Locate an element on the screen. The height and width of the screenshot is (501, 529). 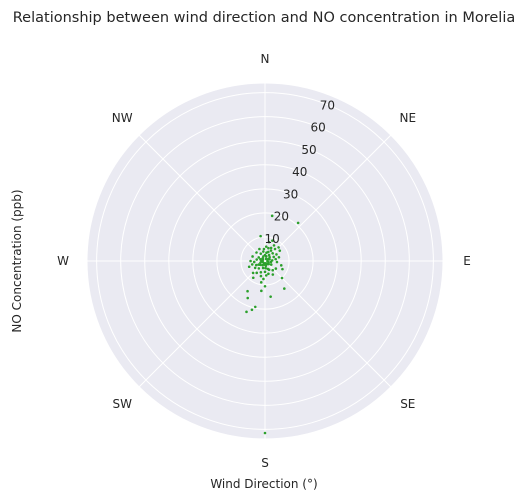
direction-label-e: E is located at coordinates (467, 261).